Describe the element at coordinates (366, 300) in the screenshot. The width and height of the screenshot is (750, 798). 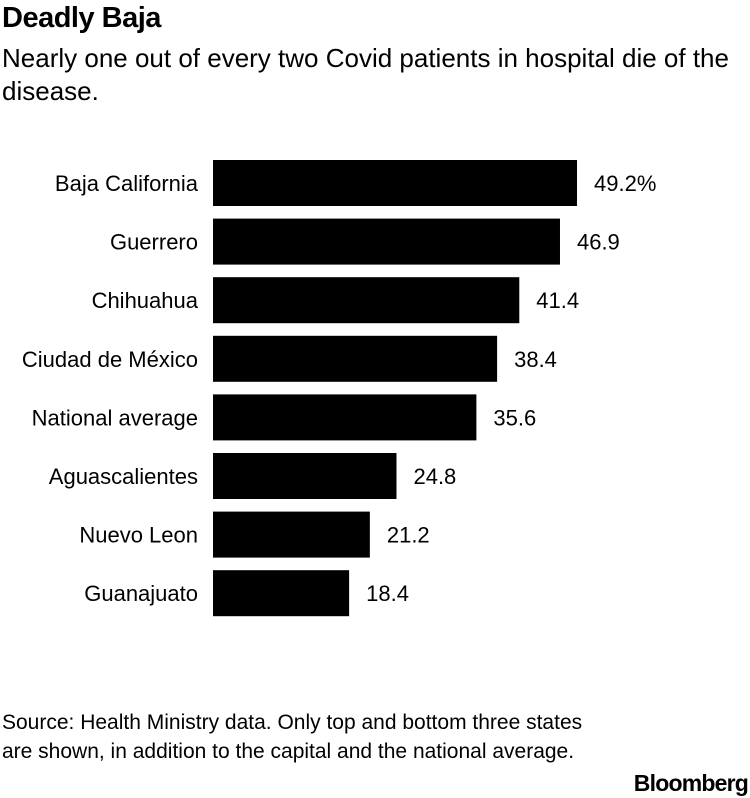
I see `bar-chihuahua` at that location.